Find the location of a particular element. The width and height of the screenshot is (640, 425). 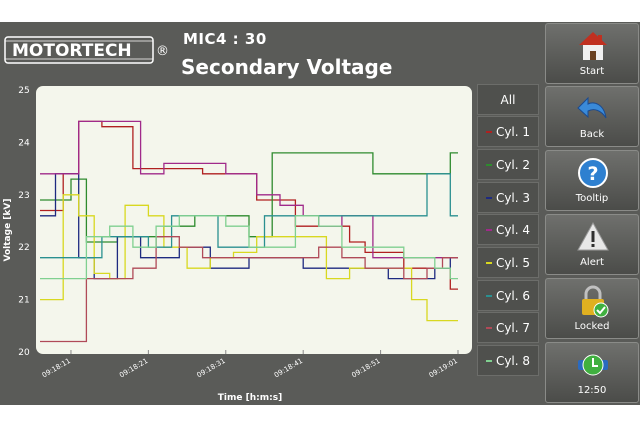

series-cyl4-button: Cyl. 4 is located at coordinates (508, 229).